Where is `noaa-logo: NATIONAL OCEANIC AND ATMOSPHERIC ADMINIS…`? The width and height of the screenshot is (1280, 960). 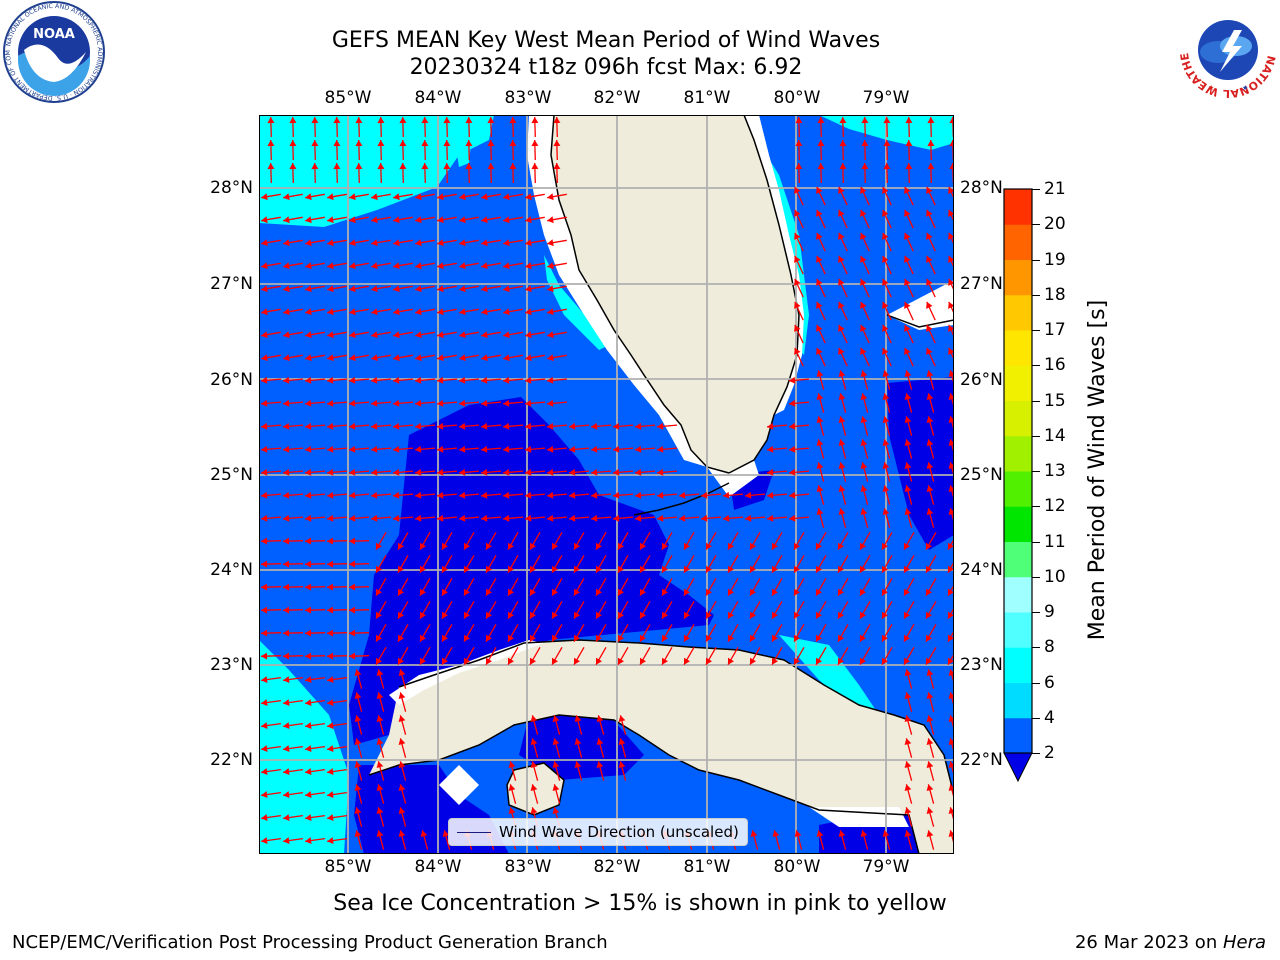
noaa-logo: NATIONAL OCEANIC AND ATMOSPHERIC ADMINIS… is located at coordinates (53, 51).